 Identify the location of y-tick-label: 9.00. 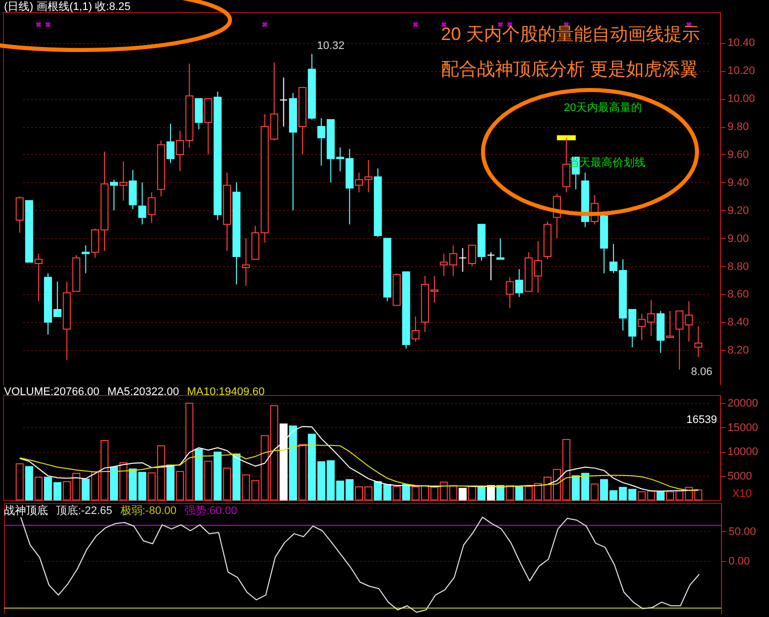
(738, 238).